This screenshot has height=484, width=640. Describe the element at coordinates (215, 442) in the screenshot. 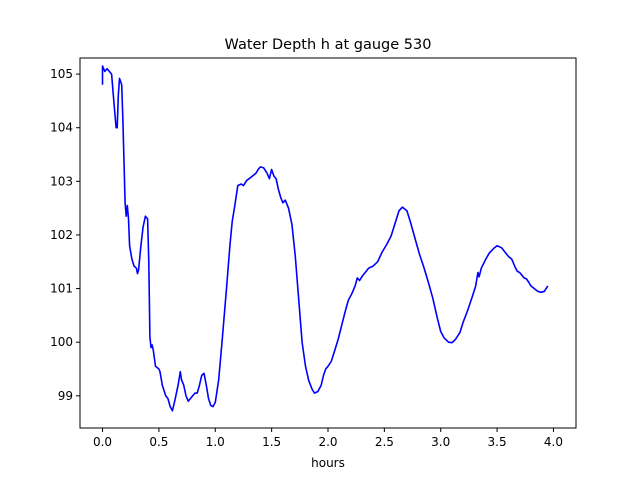

I see `x-tick-label: 1.0` at that location.